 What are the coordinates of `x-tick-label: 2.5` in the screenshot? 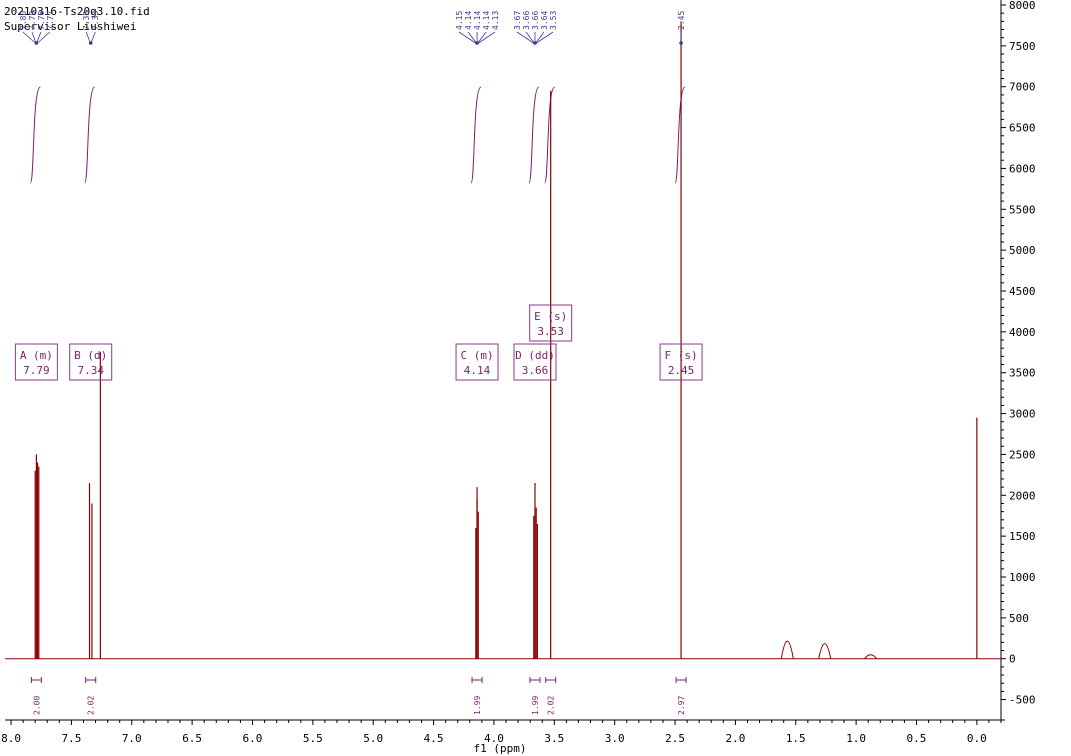 It's located at (675, 738).